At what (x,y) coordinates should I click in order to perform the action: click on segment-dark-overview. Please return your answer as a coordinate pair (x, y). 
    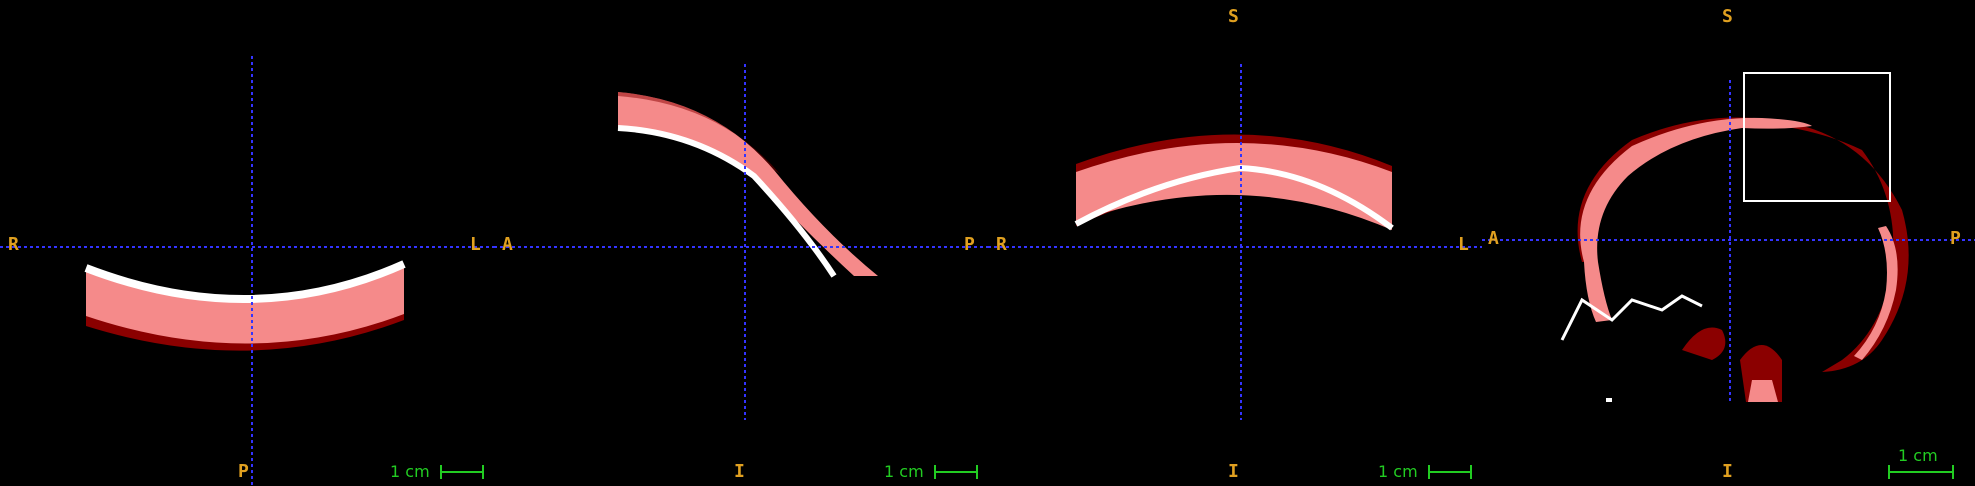
    Looking at the image, I should click on (1743, 244).